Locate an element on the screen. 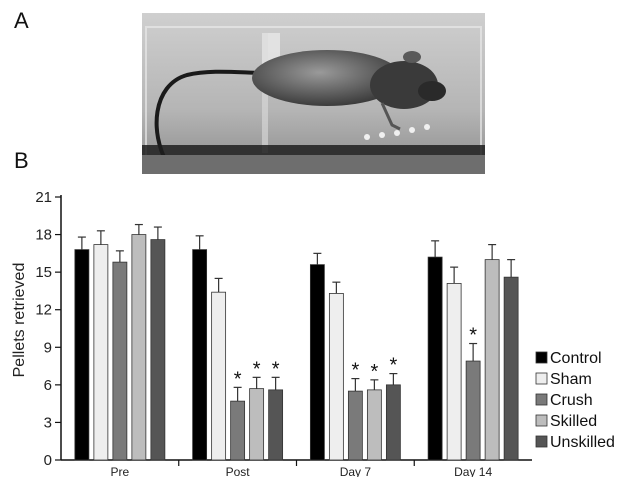 The width and height of the screenshot is (632, 477). significance-star-crush-1: * is located at coordinates (238, 379).